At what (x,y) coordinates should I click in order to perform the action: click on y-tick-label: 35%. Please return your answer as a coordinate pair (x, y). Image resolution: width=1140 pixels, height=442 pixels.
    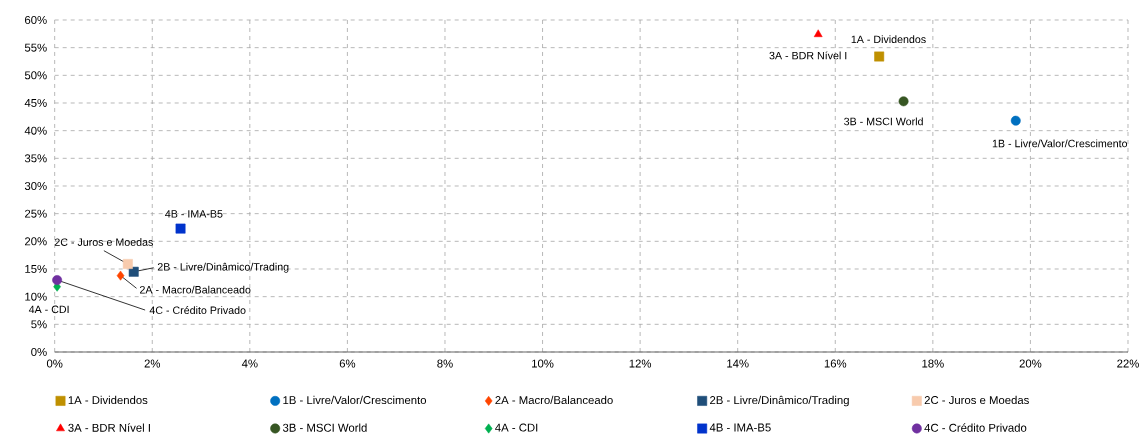
    Looking at the image, I should click on (35, 158).